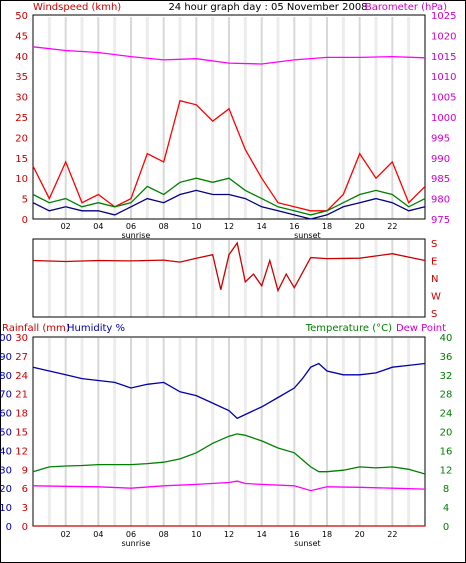  I want to click on temperature-tick-label: 32, so click(446, 376).